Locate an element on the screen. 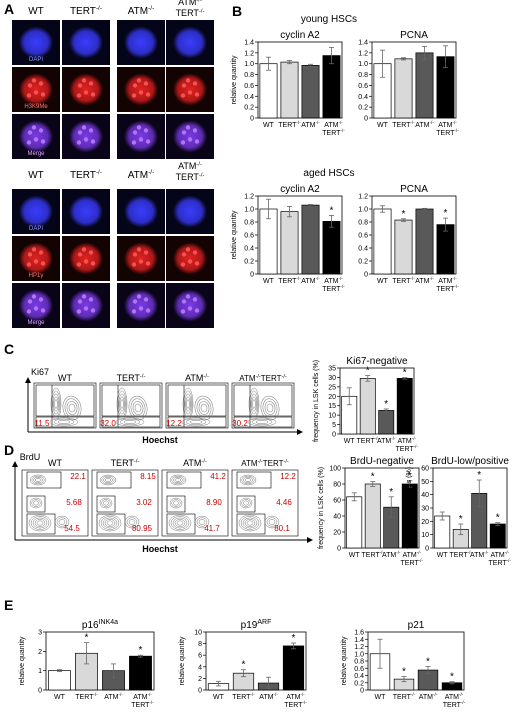 The image size is (520, 712). gate-percentage: 41.7 is located at coordinates (212, 528).